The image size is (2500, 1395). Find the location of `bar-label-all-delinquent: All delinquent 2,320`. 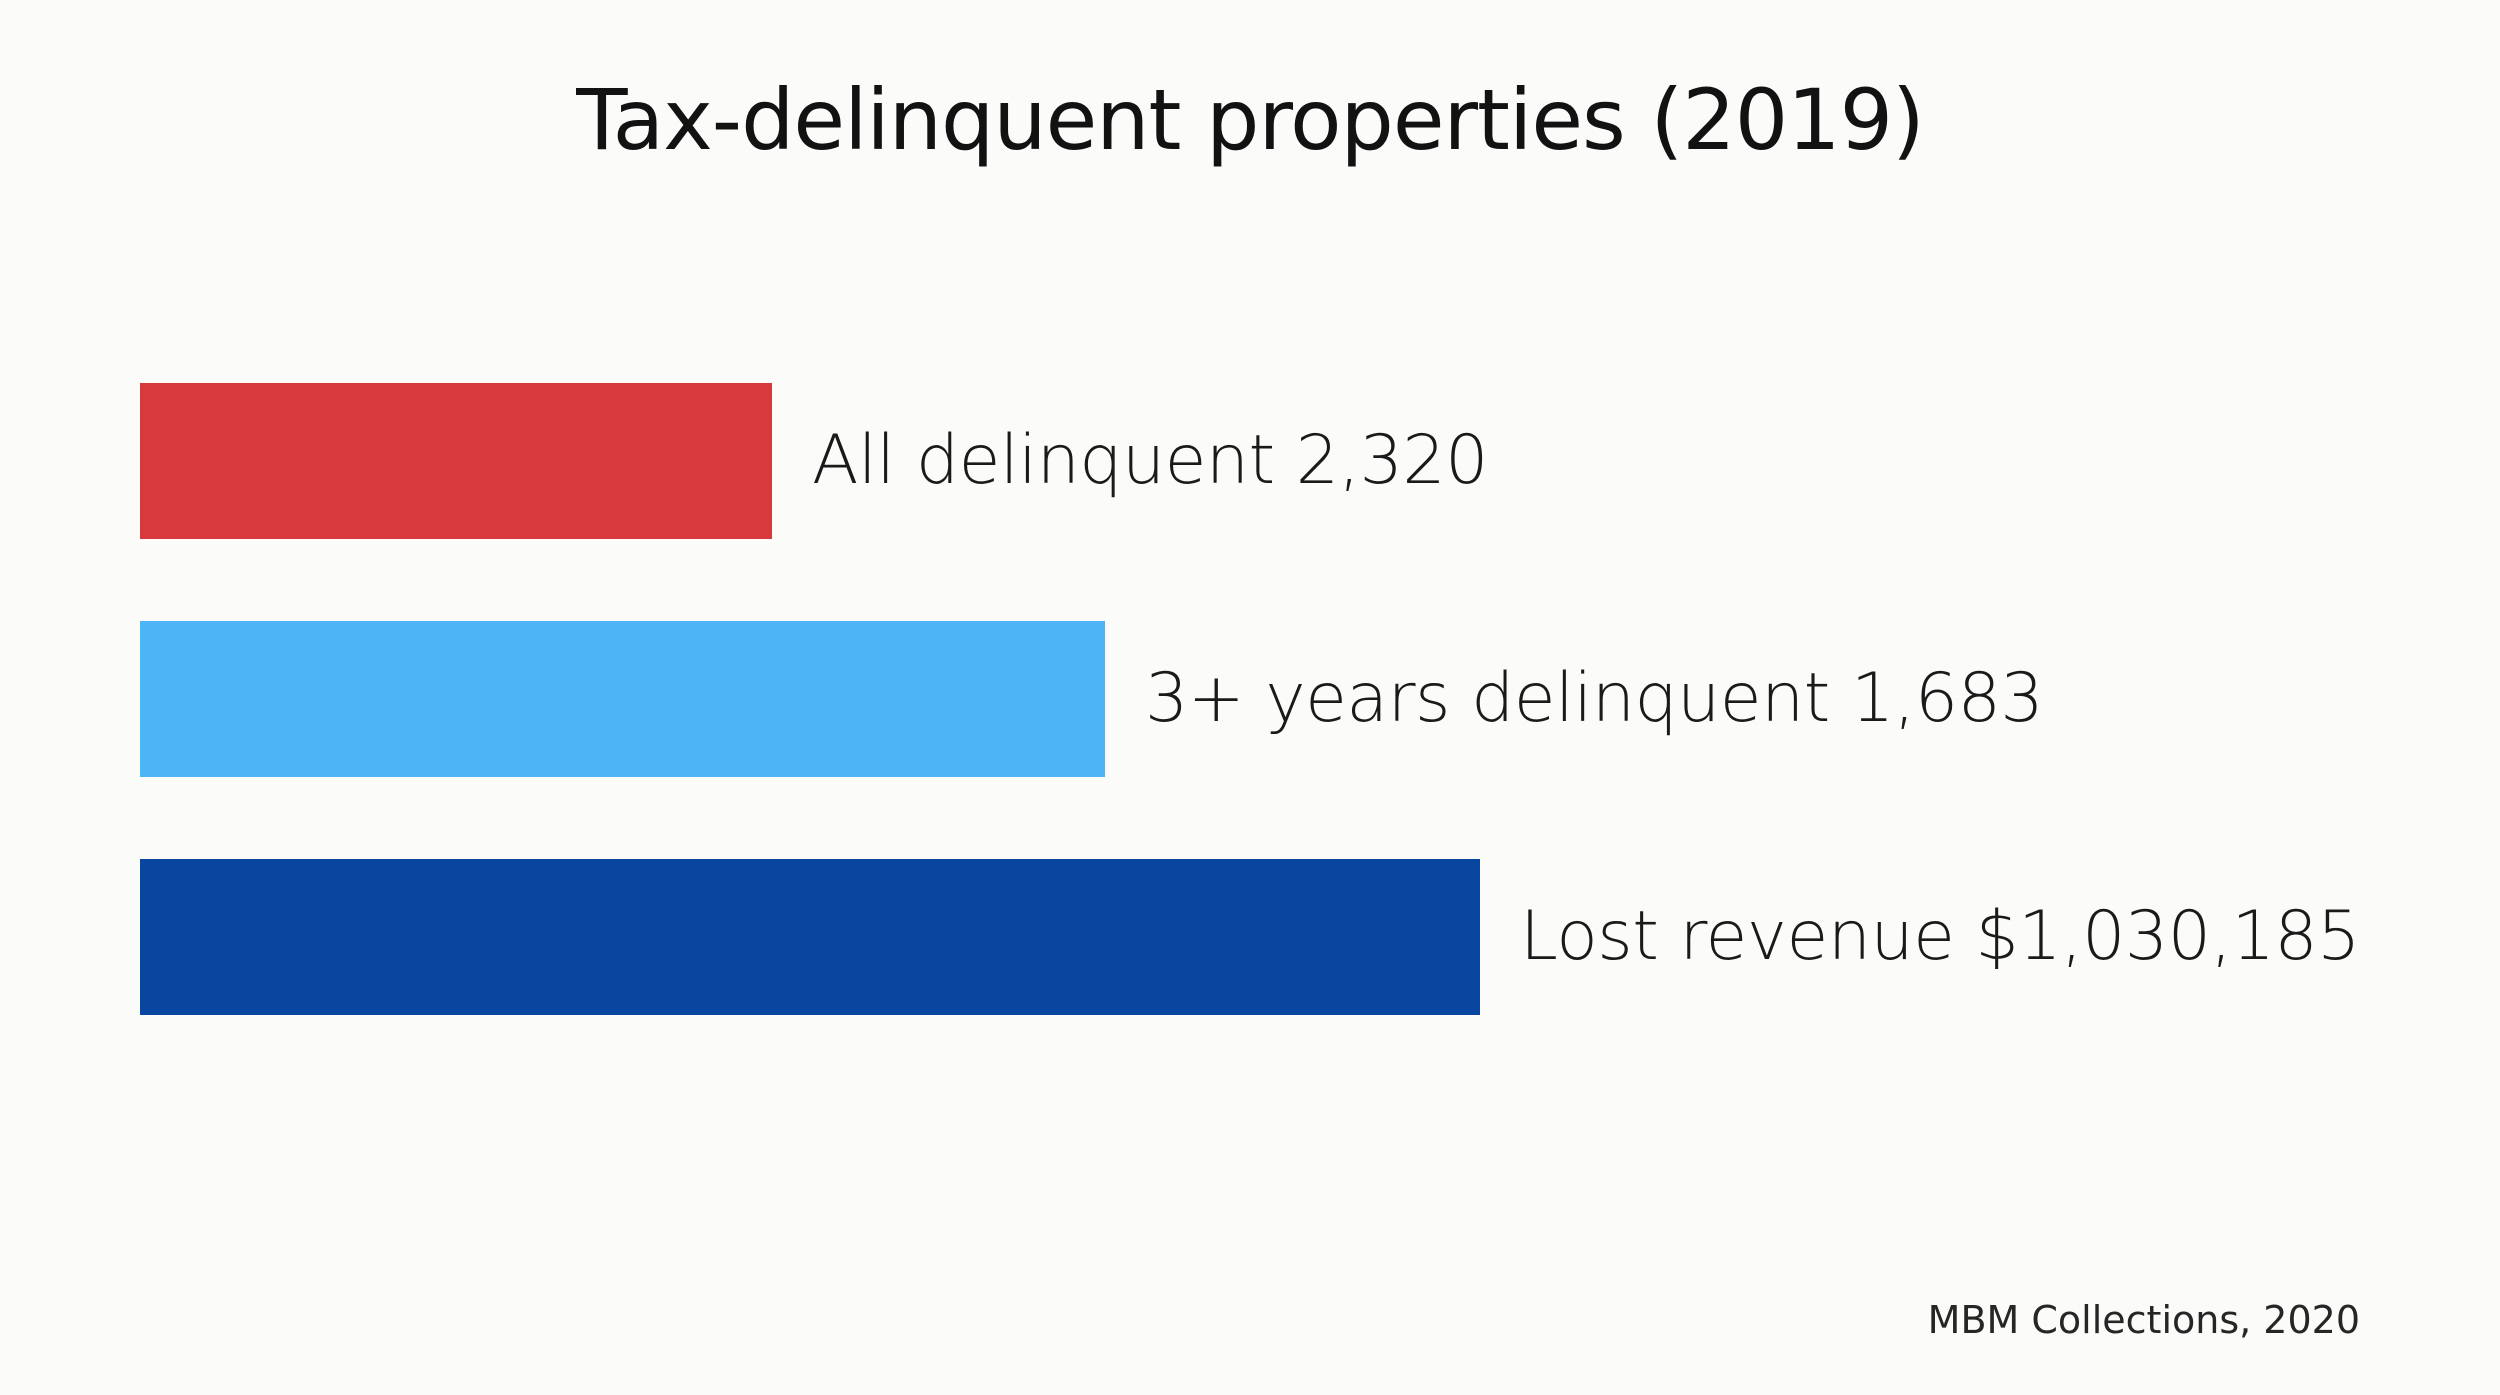

bar-label-all-delinquent: All delinquent 2,320 is located at coordinates (1150, 460).